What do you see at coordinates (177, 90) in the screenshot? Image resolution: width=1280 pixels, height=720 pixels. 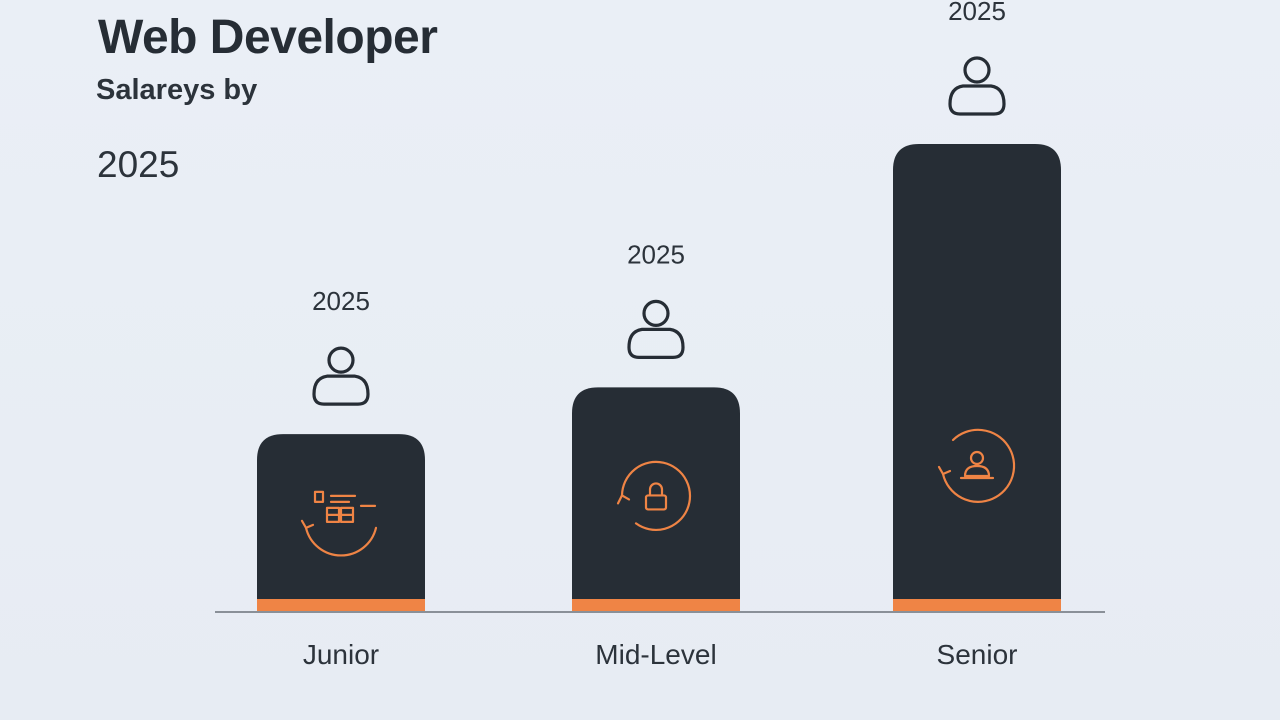 I see `chart-subtitle: Salareys by` at bounding box center [177, 90].